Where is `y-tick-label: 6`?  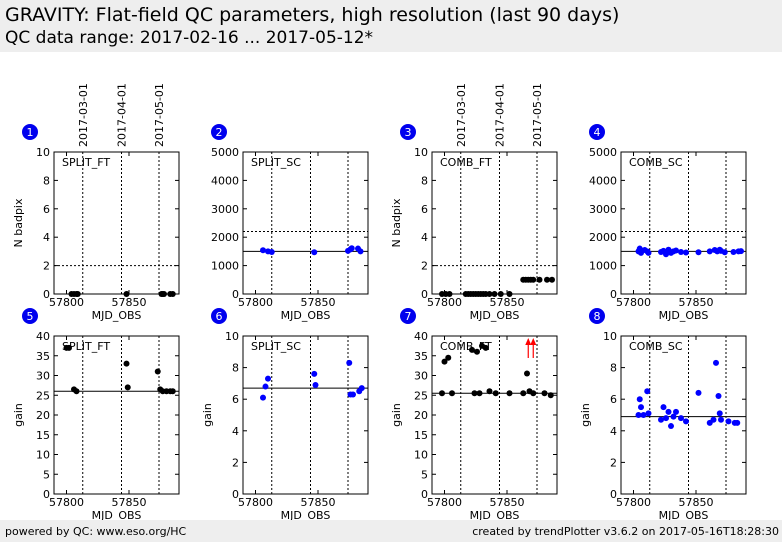
y-tick-label: 6 is located at coordinates (424, 209).